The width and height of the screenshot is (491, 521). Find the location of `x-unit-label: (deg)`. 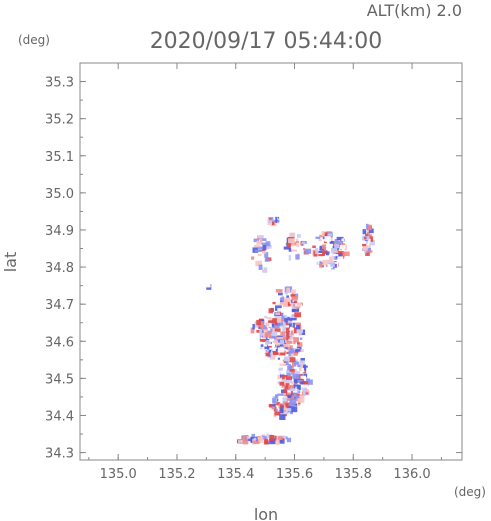

x-unit-label: (deg) is located at coordinates (470, 492).